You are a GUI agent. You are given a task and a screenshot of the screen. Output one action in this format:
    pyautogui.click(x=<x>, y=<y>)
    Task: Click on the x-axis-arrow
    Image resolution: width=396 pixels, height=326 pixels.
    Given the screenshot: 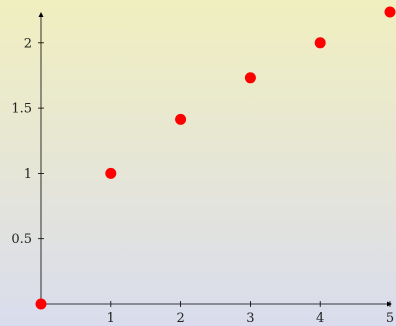 What is the action you would take?
    pyautogui.click(x=389, y=304)
    